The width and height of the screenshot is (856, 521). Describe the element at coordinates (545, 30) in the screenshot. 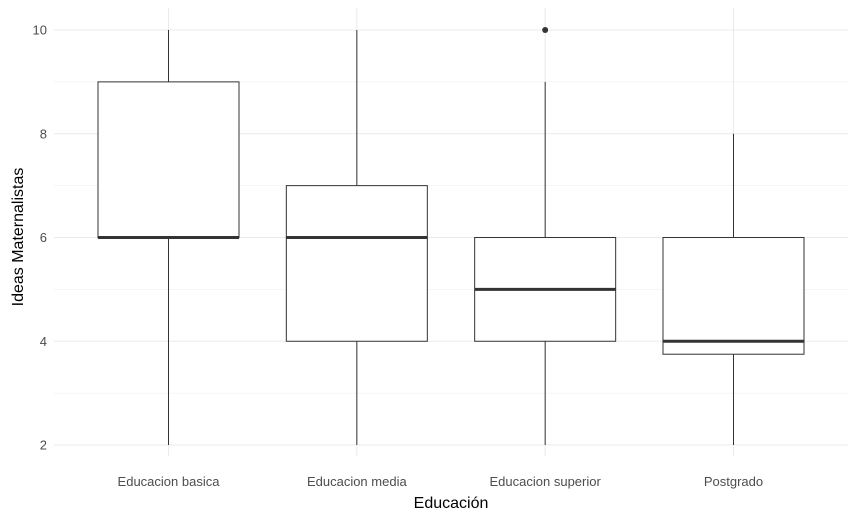

I see `outlier-point` at that location.